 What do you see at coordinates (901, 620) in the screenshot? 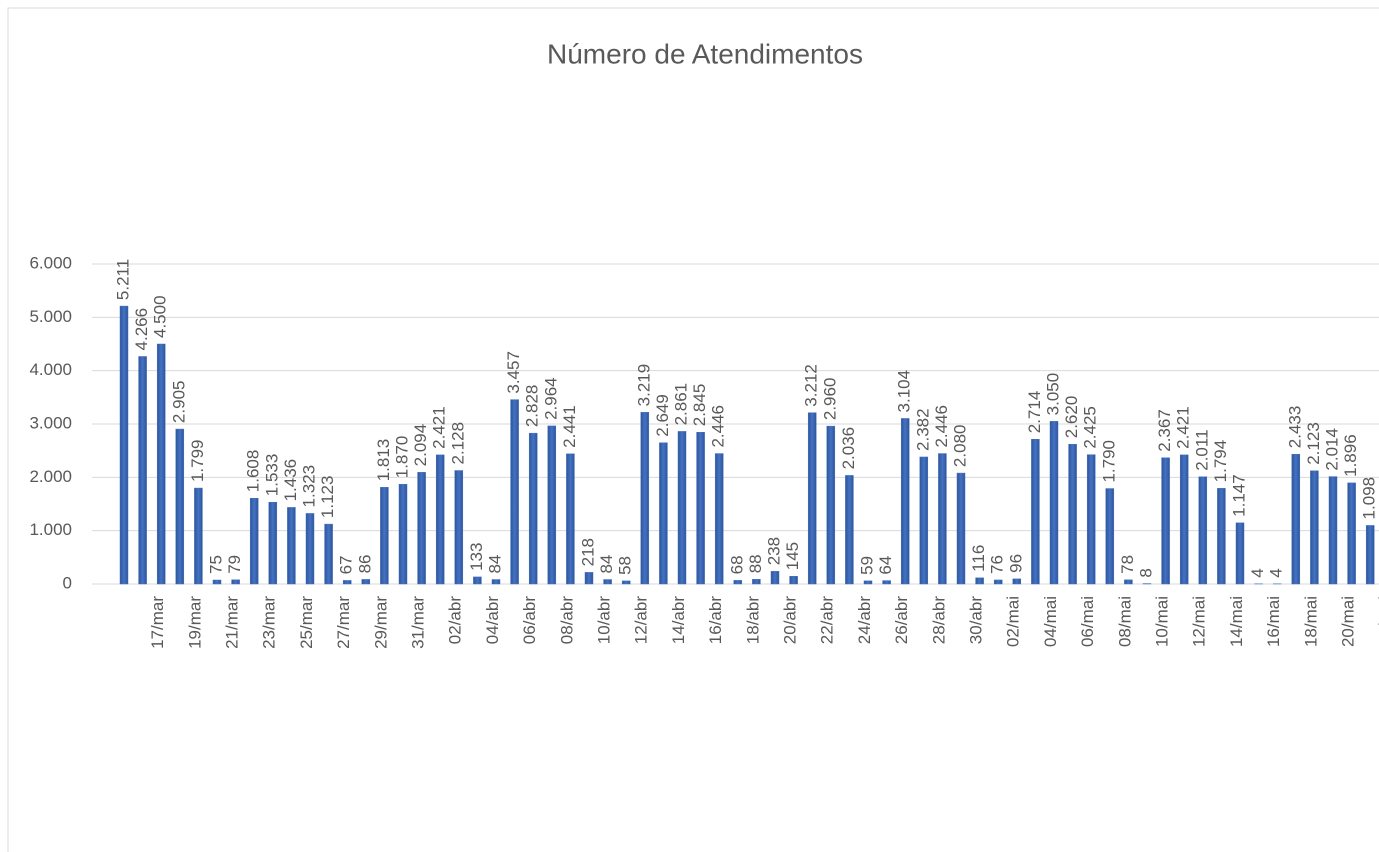
I see `x-tick-label: 26/abr` at bounding box center [901, 620].